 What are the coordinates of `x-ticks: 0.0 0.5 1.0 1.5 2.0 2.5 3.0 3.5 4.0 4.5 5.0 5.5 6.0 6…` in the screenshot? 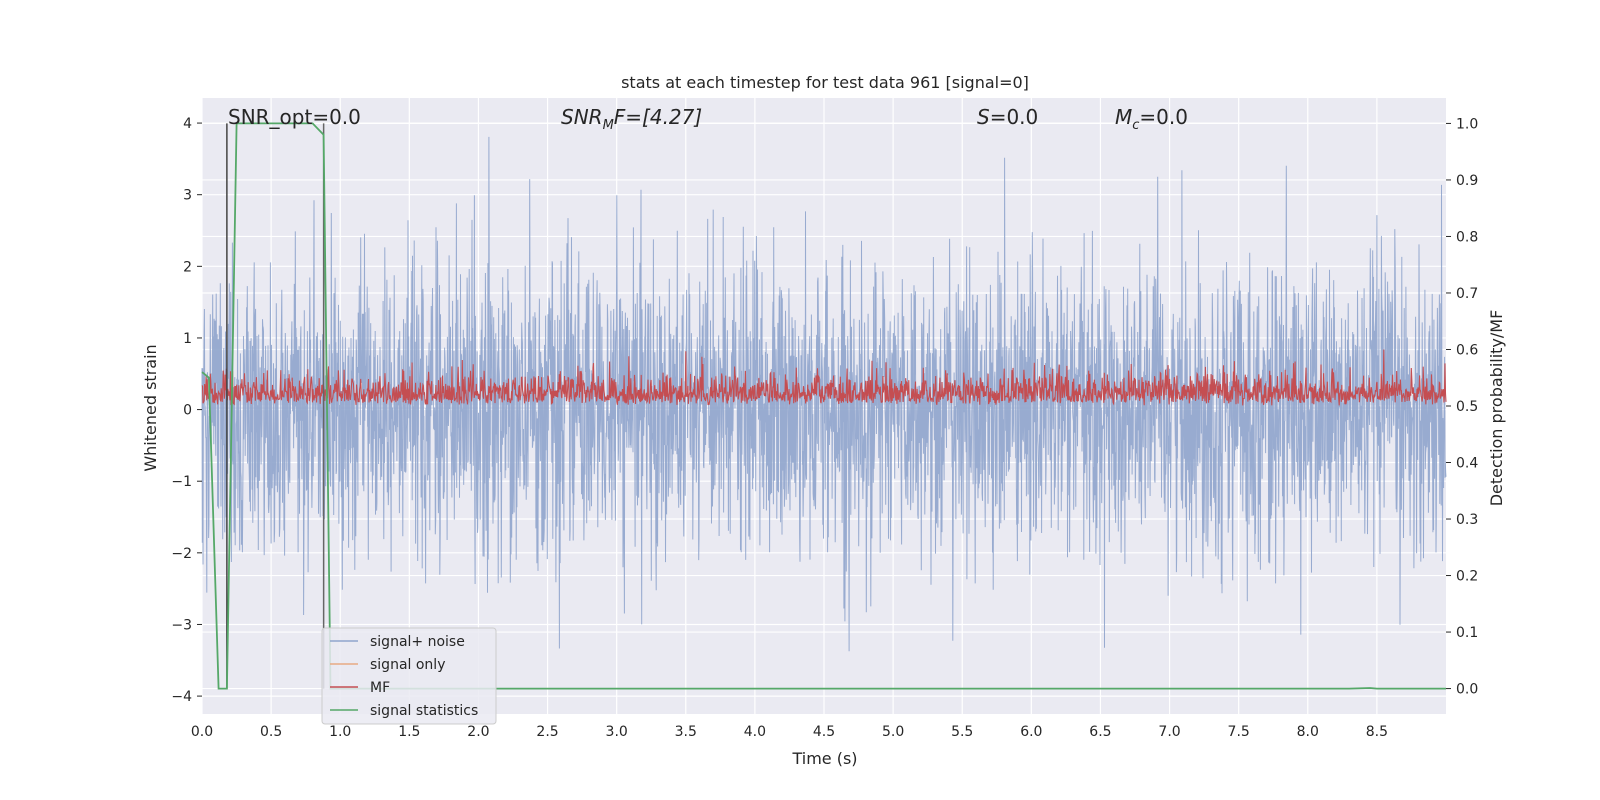 It's located at (789, 732).